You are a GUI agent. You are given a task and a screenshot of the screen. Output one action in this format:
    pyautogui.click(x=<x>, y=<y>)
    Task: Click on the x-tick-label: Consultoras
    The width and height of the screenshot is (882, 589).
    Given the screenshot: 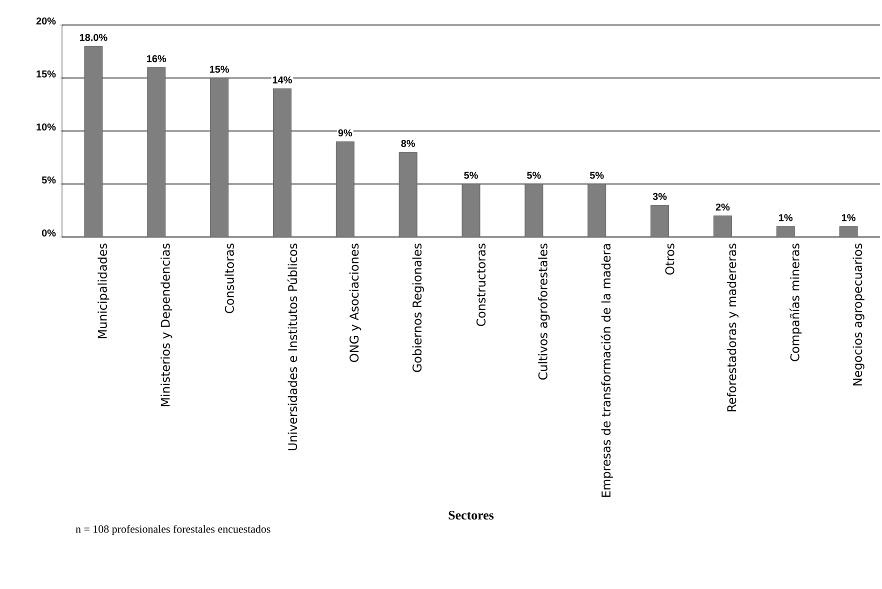 What is the action you would take?
    pyautogui.click(x=229, y=279)
    